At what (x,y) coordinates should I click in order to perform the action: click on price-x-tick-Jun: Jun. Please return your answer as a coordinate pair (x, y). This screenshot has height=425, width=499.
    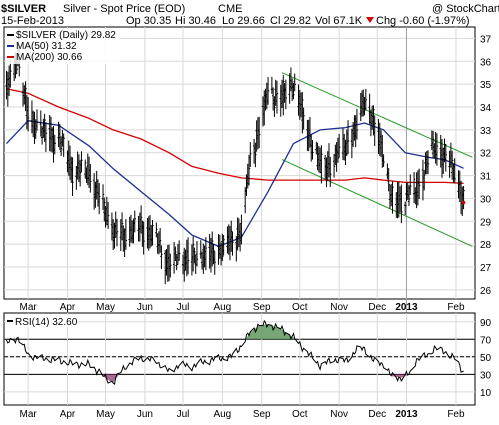
    Looking at the image, I should click on (145, 307).